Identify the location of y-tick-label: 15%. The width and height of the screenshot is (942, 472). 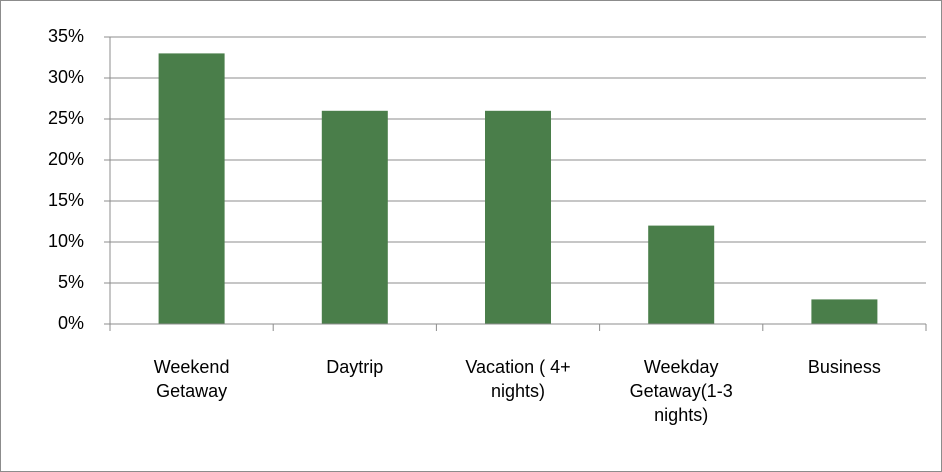
(66, 200).